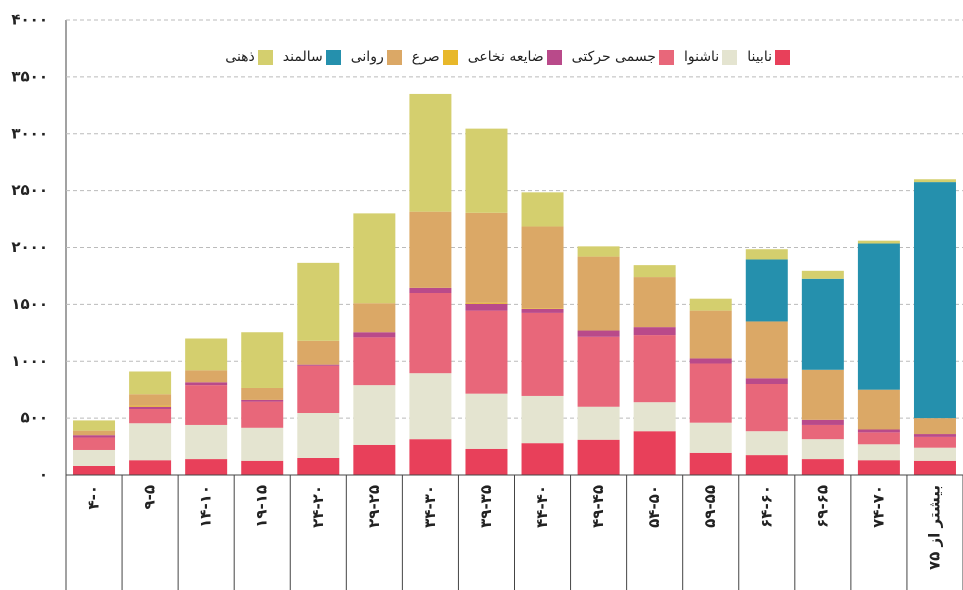 The width and height of the screenshot is (963, 590). Describe the element at coordinates (435, 57) in the screenshot. I see `legend-item: صرع` at that location.